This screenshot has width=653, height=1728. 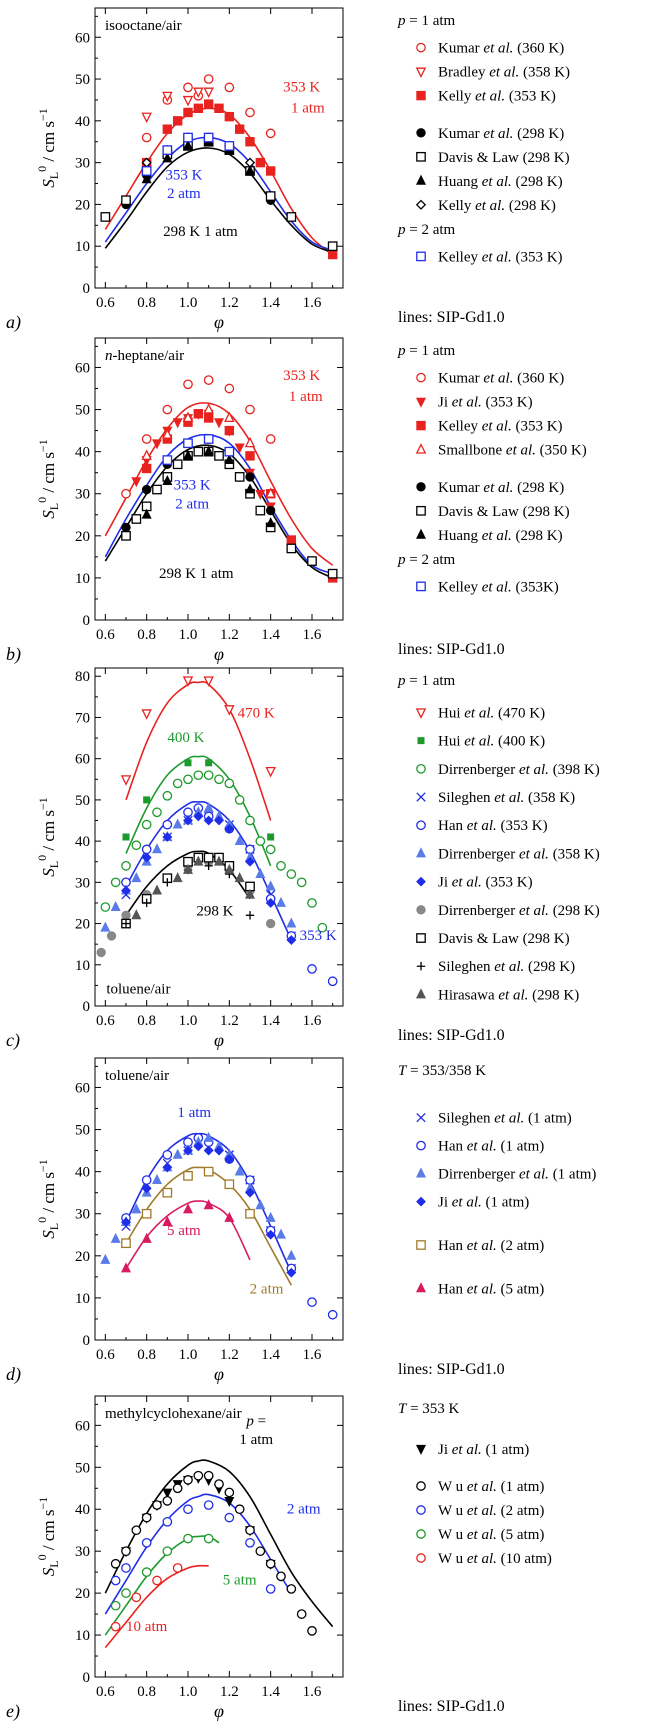 What do you see at coordinates (54, 1226) in the screenshot?
I see `y-label-sub: L` at bounding box center [54, 1226].